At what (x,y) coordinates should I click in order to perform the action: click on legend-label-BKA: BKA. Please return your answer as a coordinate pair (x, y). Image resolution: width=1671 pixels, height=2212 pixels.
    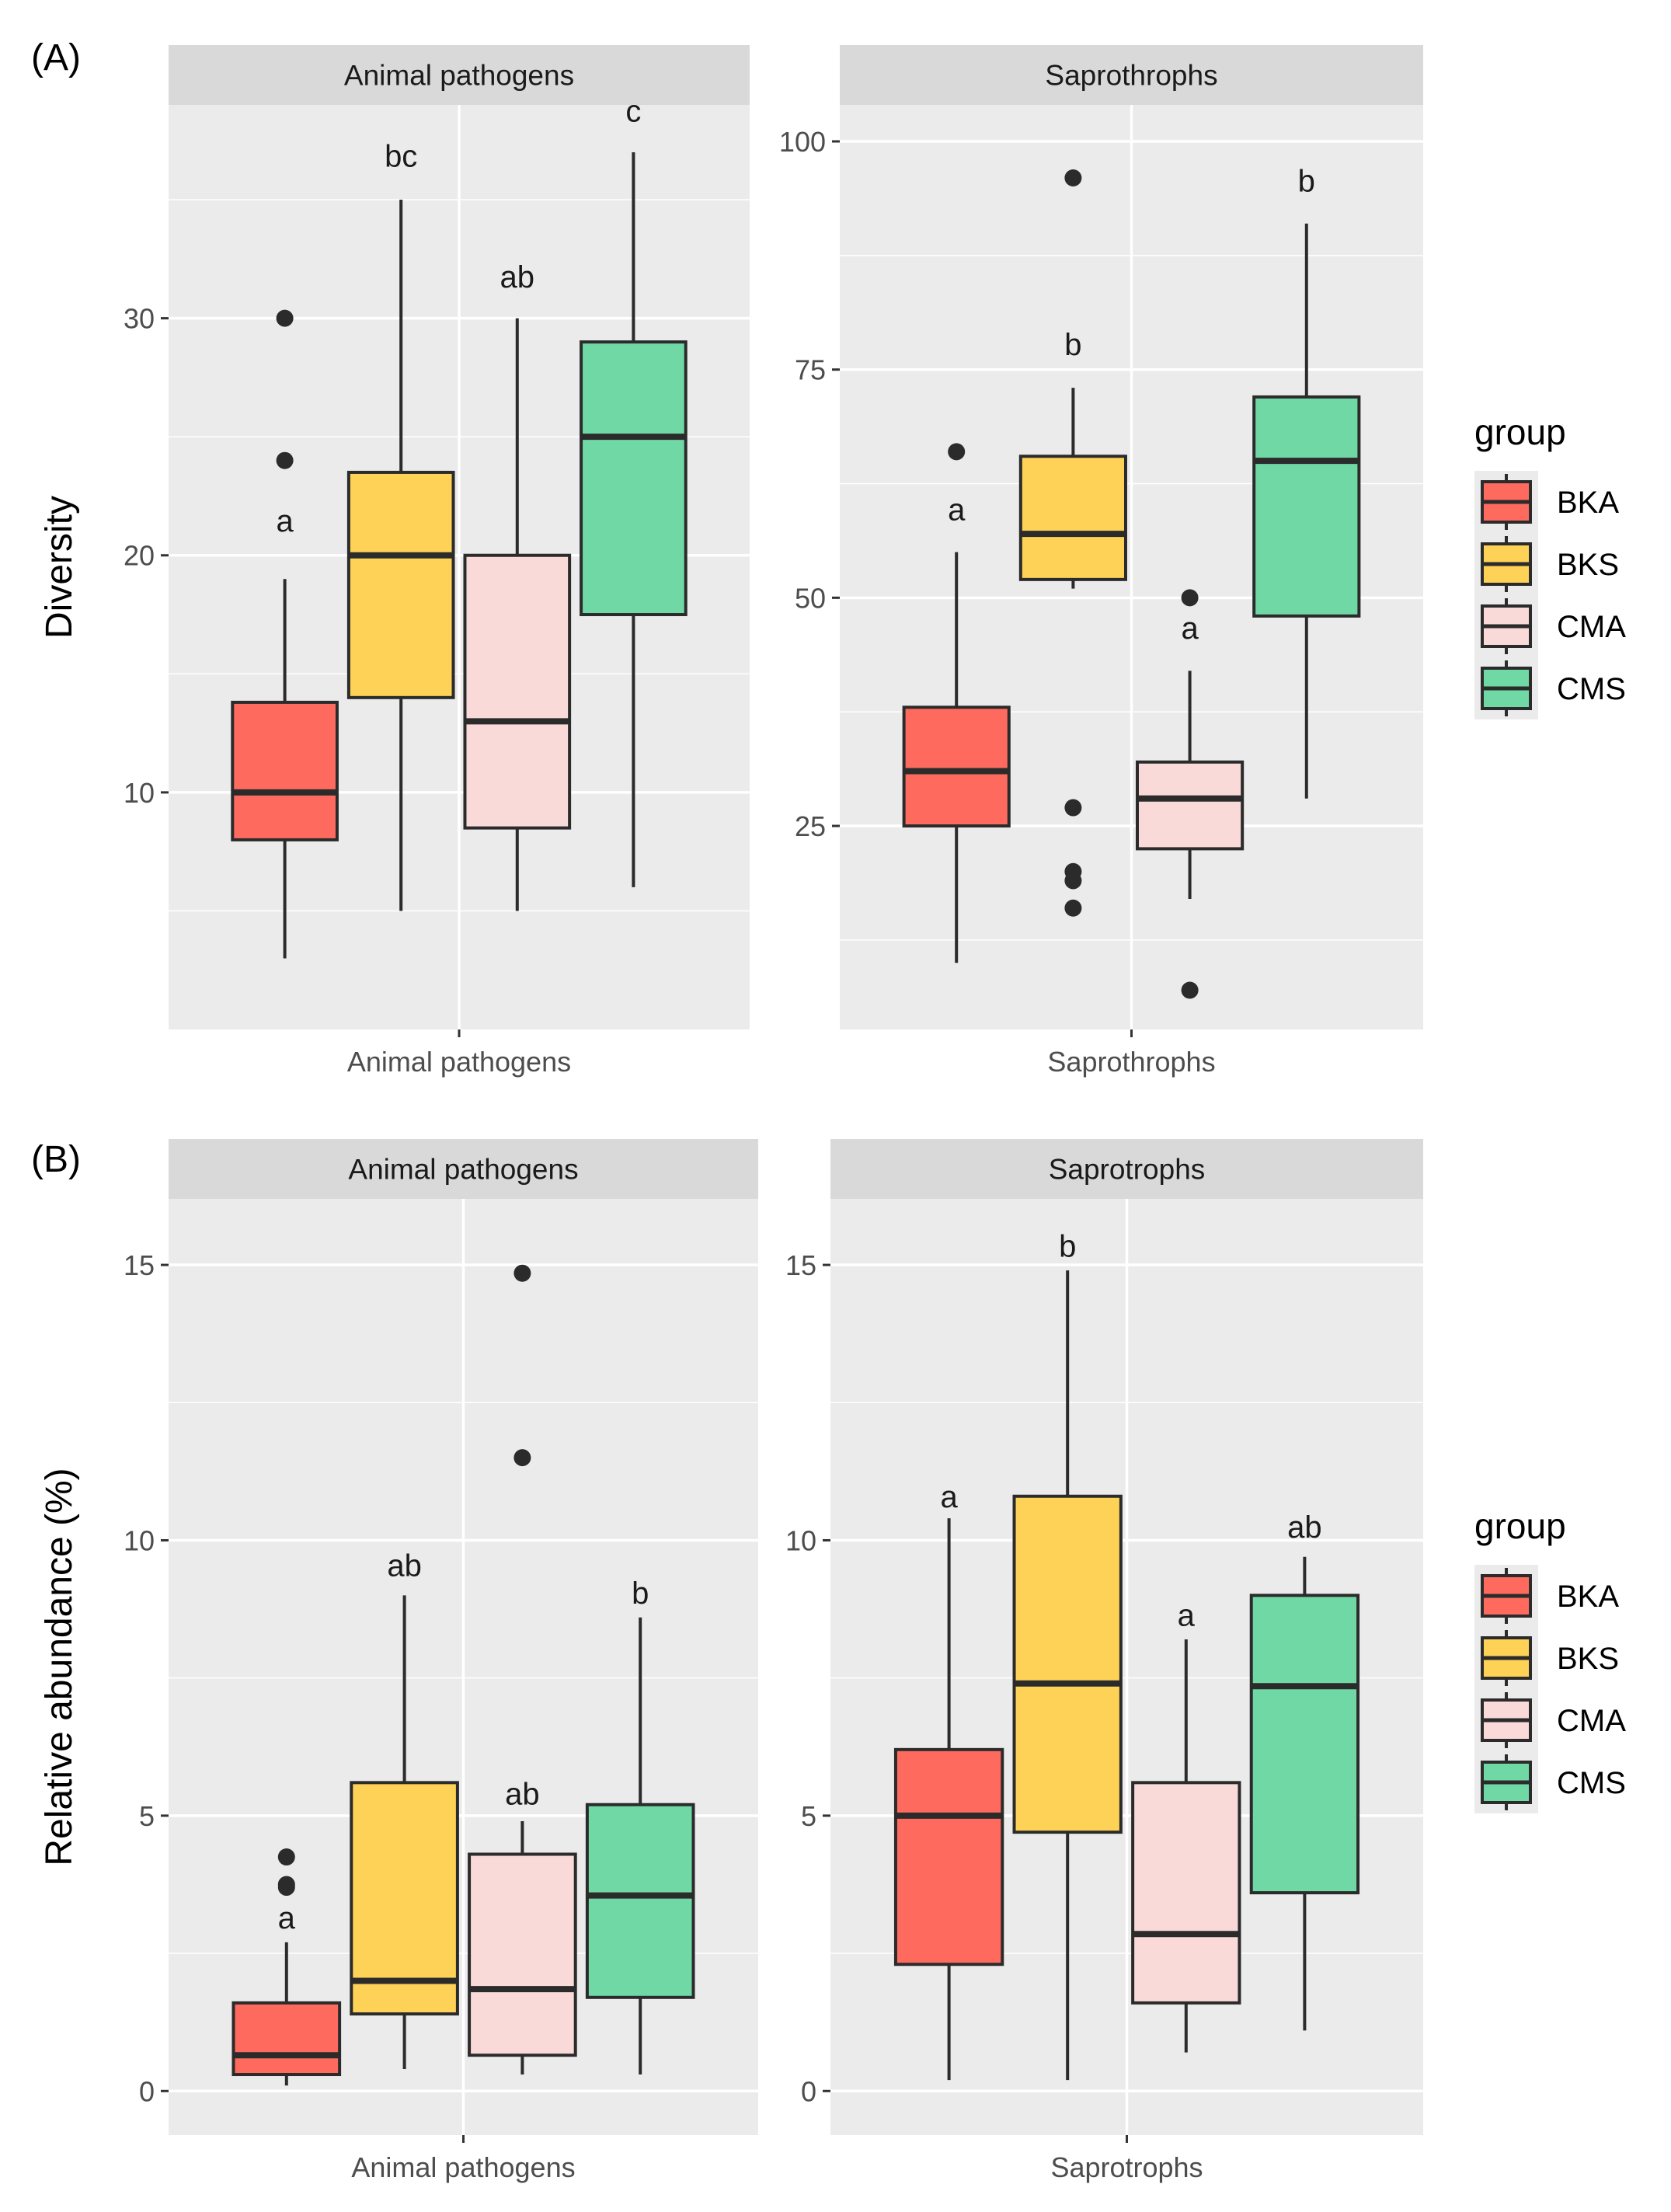
    Looking at the image, I should click on (1588, 1597).